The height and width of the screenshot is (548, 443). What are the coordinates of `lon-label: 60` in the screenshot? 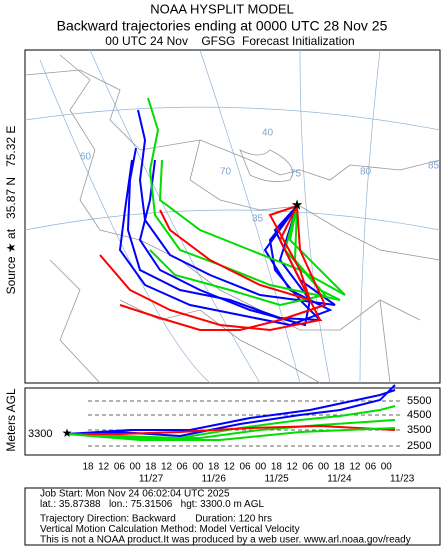 It's located at (86, 157).